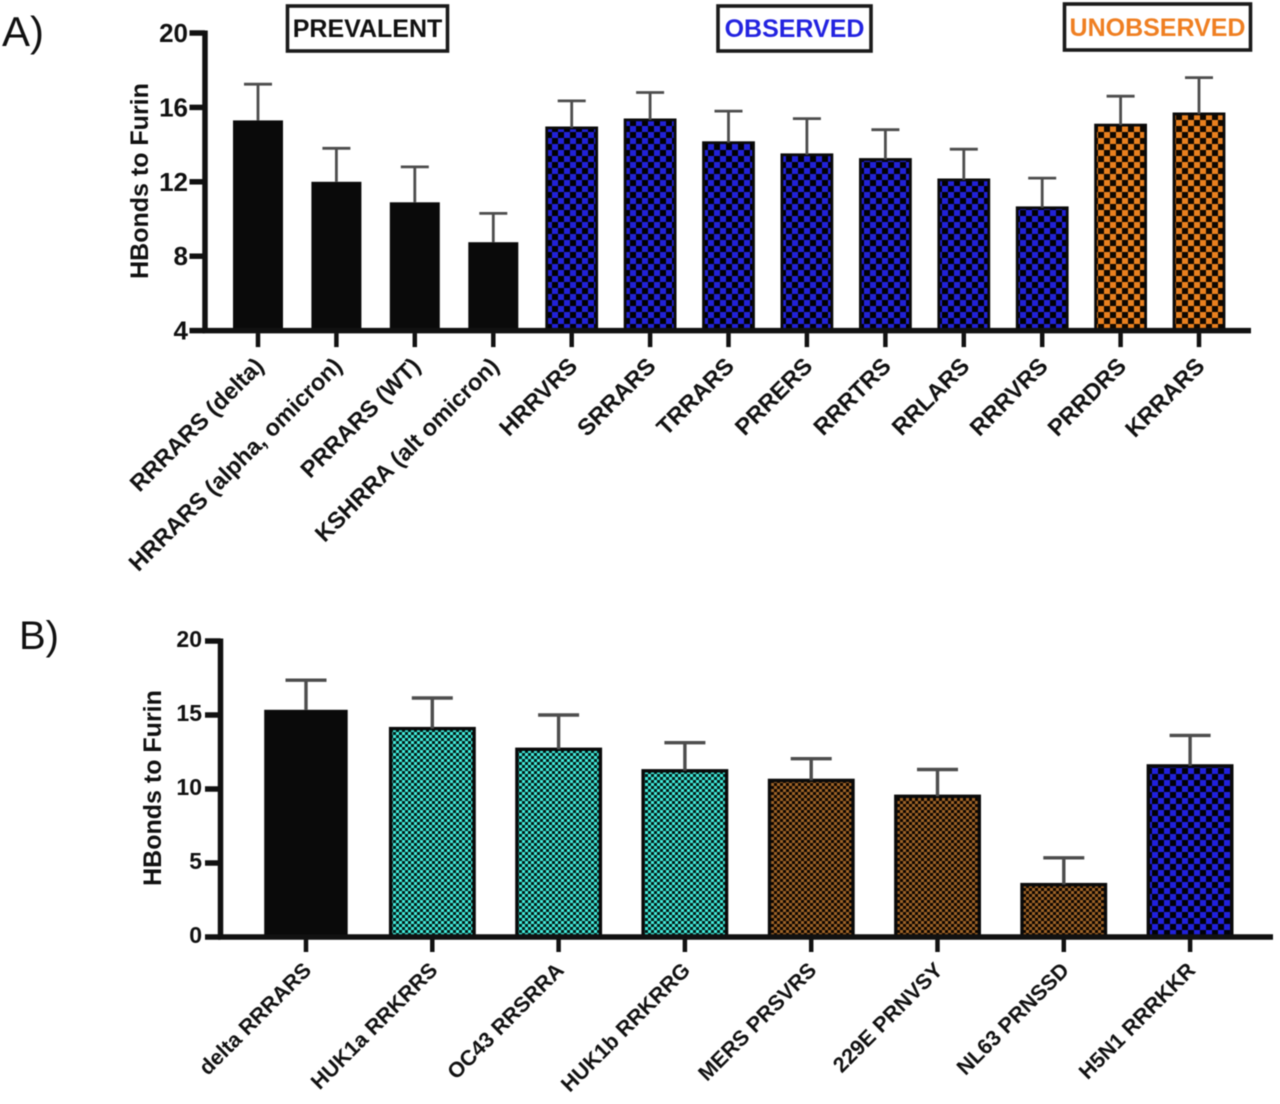 This screenshot has width=1280, height=1104. What do you see at coordinates (795, 29) in the screenshot?
I see `svg-text: OBSERVED` at bounding box center [795, 29].